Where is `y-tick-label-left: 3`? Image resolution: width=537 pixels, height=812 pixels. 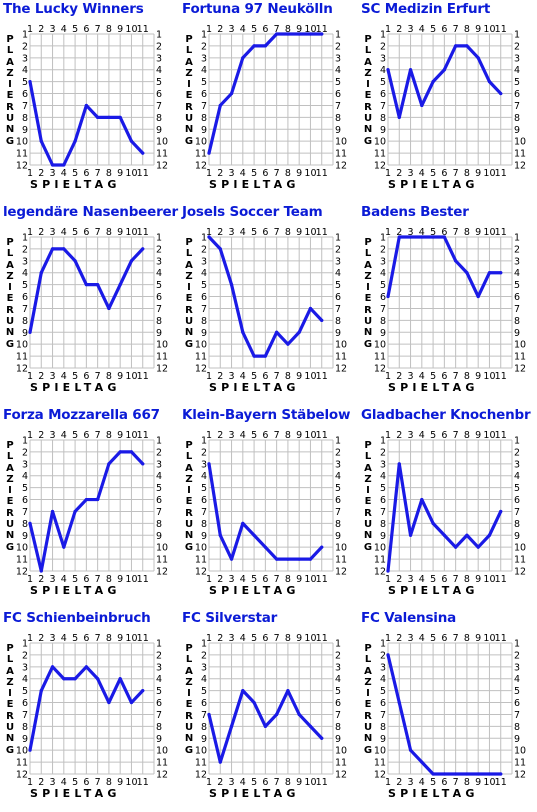
y-tick-label-left: 3 is located at coordinates (383, 464).